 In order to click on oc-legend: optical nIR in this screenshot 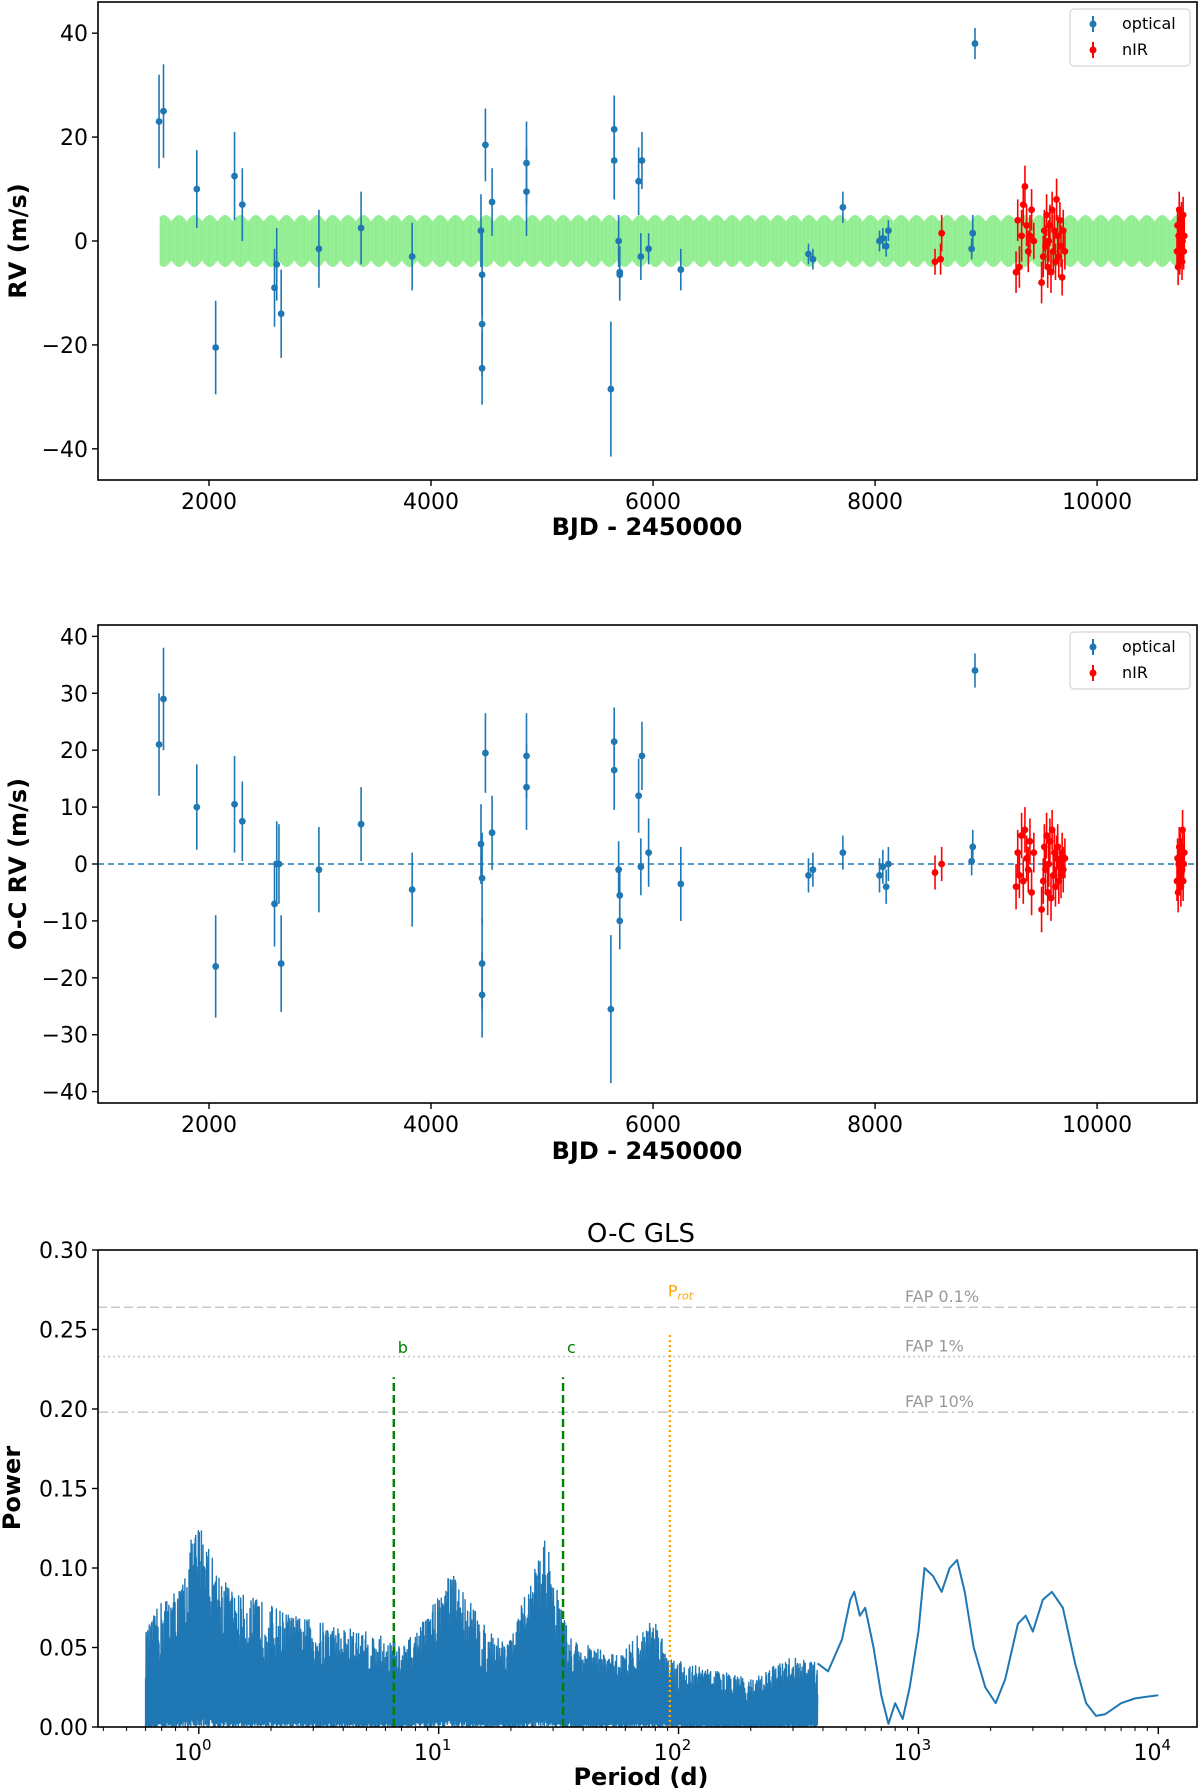, I will do `click(1130, 660)`.